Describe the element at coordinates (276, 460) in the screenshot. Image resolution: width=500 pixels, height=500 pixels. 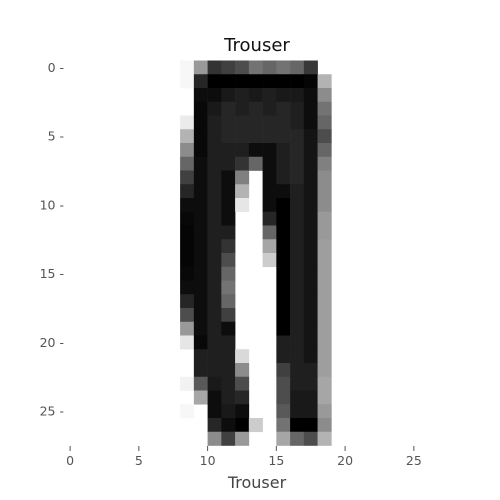
I see `x-tick-label: 15` at that location.